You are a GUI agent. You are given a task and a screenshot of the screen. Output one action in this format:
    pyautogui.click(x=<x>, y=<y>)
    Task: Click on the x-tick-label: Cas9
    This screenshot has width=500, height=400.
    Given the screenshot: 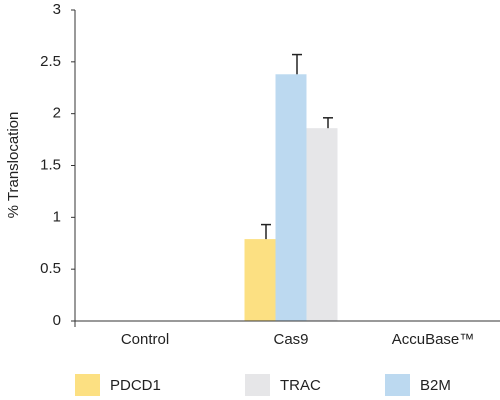 What is the action you would take?
    pyautogui.click(x=290, y=339)
    